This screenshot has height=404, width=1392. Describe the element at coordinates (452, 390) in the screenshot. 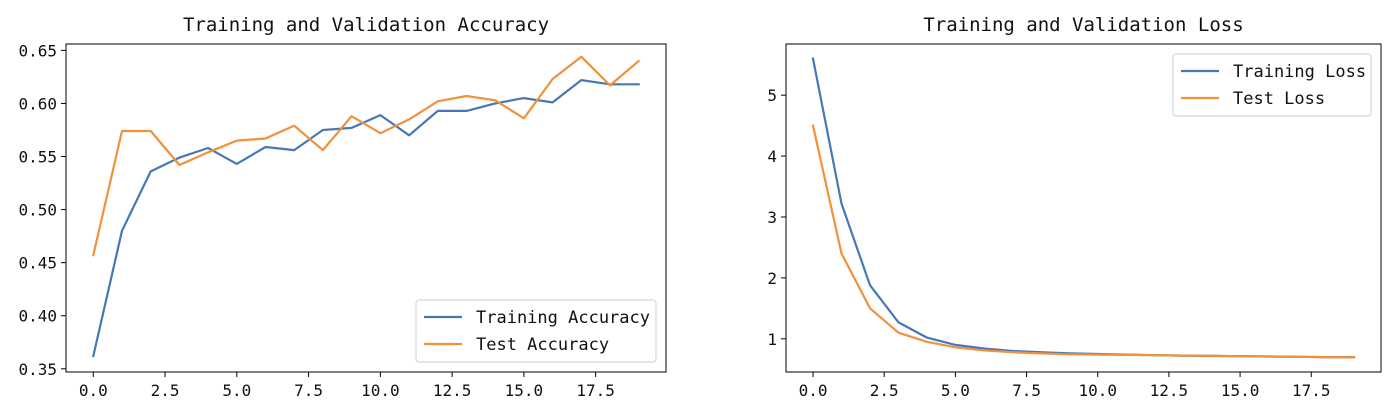

I see `chart-1-x-tick-label: 12.5` at that location.